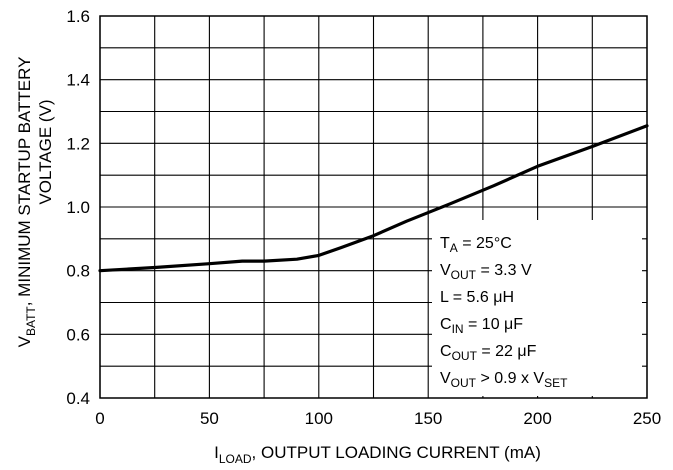  I want to click on x-tick-label: 200, so click(537, 418).